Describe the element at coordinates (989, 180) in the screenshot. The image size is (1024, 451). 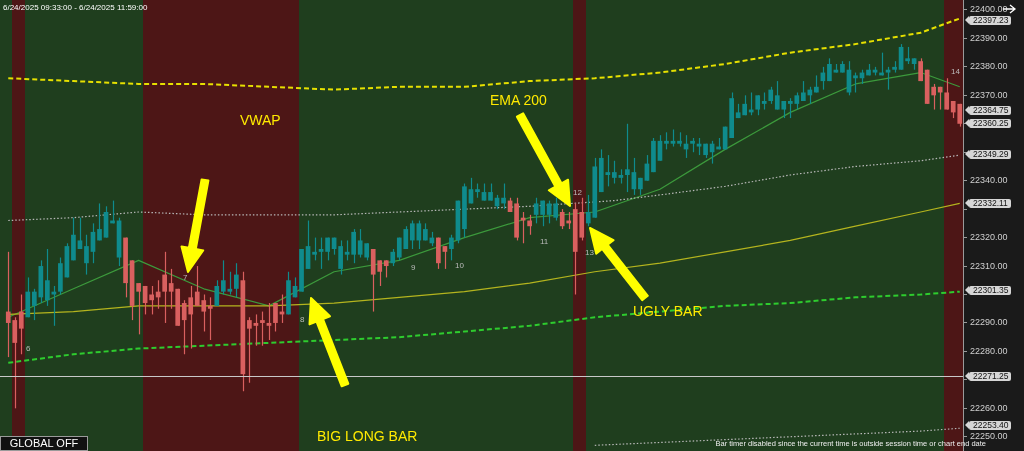
I see `y-tick-label: 22340.00` at that location.